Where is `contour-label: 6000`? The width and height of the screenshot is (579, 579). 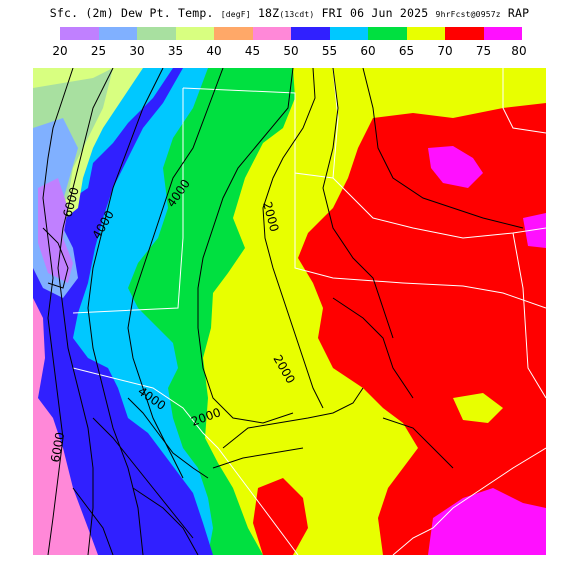 contour-label: 6000 is located at coordinates (57, 447).